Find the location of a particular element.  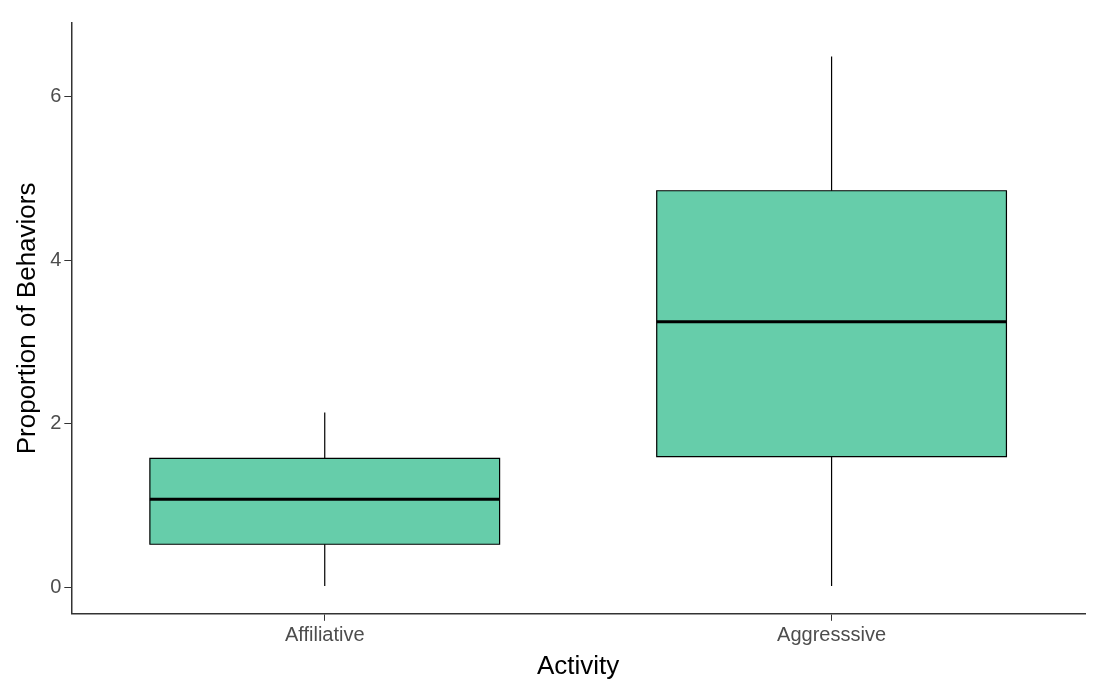

y-tick-label: 4 is located at coordinates (56, 258).